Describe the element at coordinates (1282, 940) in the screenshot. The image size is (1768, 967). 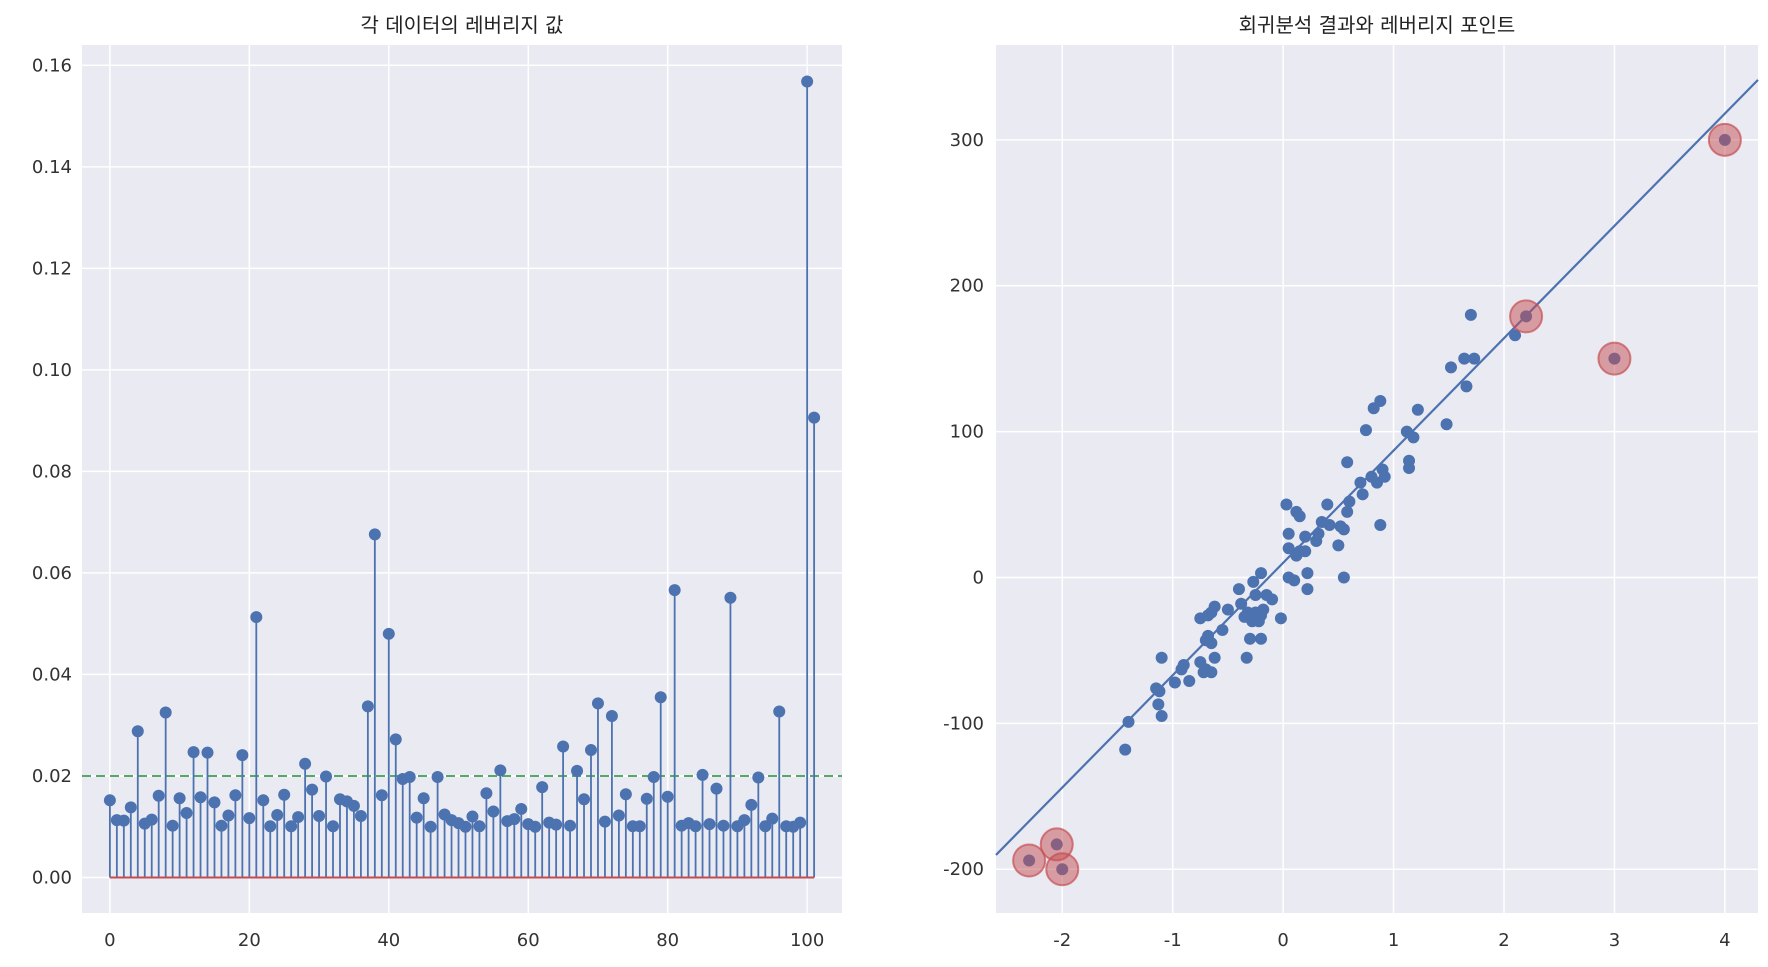
I see `right-x-tick-label: 0` at that location.